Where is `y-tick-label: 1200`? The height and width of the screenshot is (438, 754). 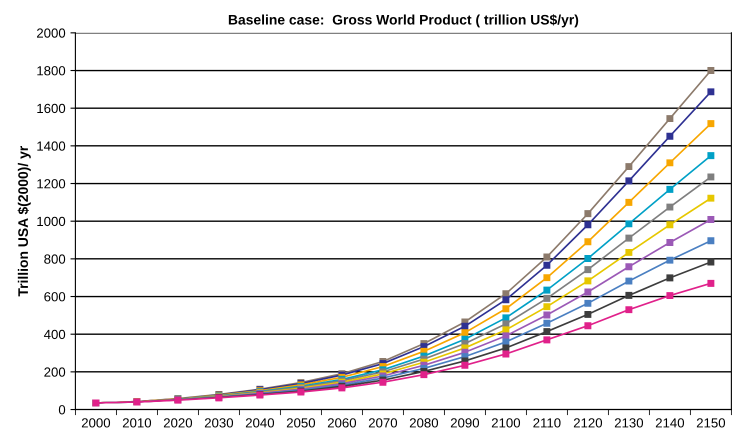 y-tick-label: 1200 is located at coordinates (51, 183).